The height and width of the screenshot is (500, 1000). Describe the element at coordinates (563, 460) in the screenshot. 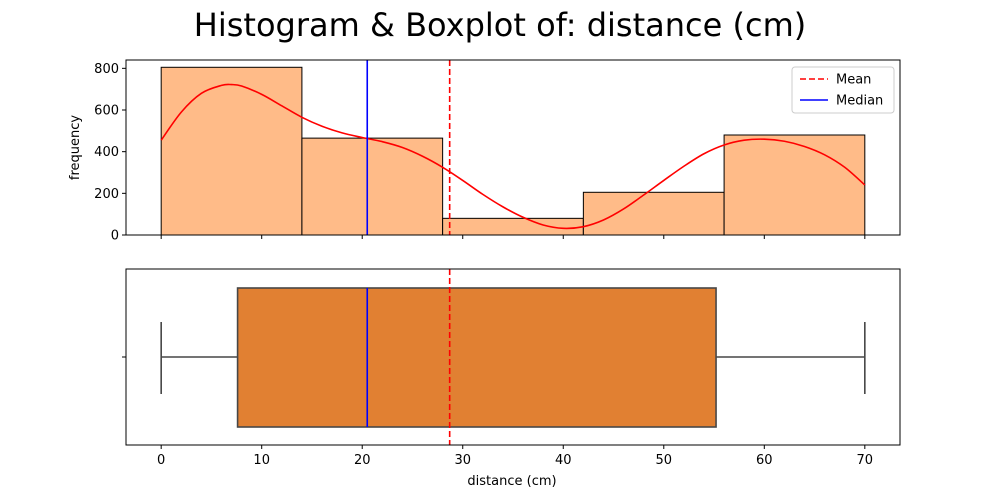

I see `x-tick-label-4: 40` at that location.